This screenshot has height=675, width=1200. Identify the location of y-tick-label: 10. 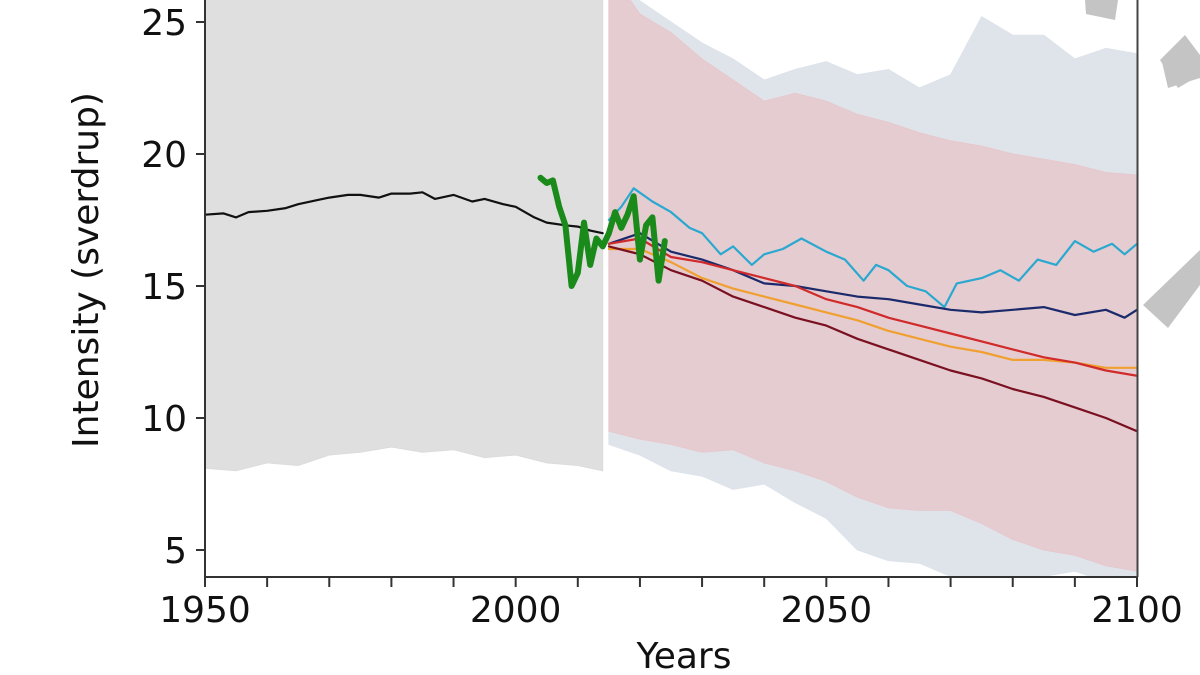
(164, 419).